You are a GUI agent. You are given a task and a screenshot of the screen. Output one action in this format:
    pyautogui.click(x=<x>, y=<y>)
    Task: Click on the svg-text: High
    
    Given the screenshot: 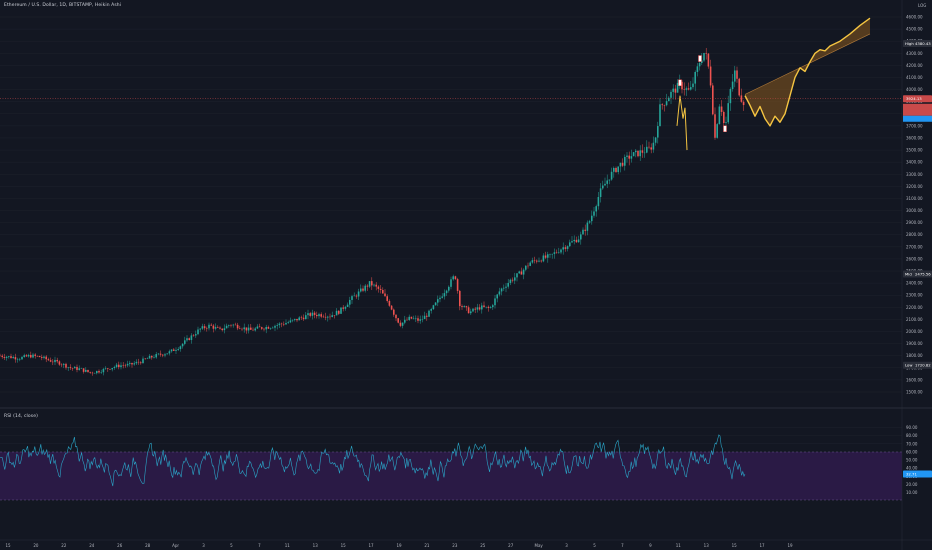 What is the action you would take?
    pyautogui.click(x=909, y=43)
    